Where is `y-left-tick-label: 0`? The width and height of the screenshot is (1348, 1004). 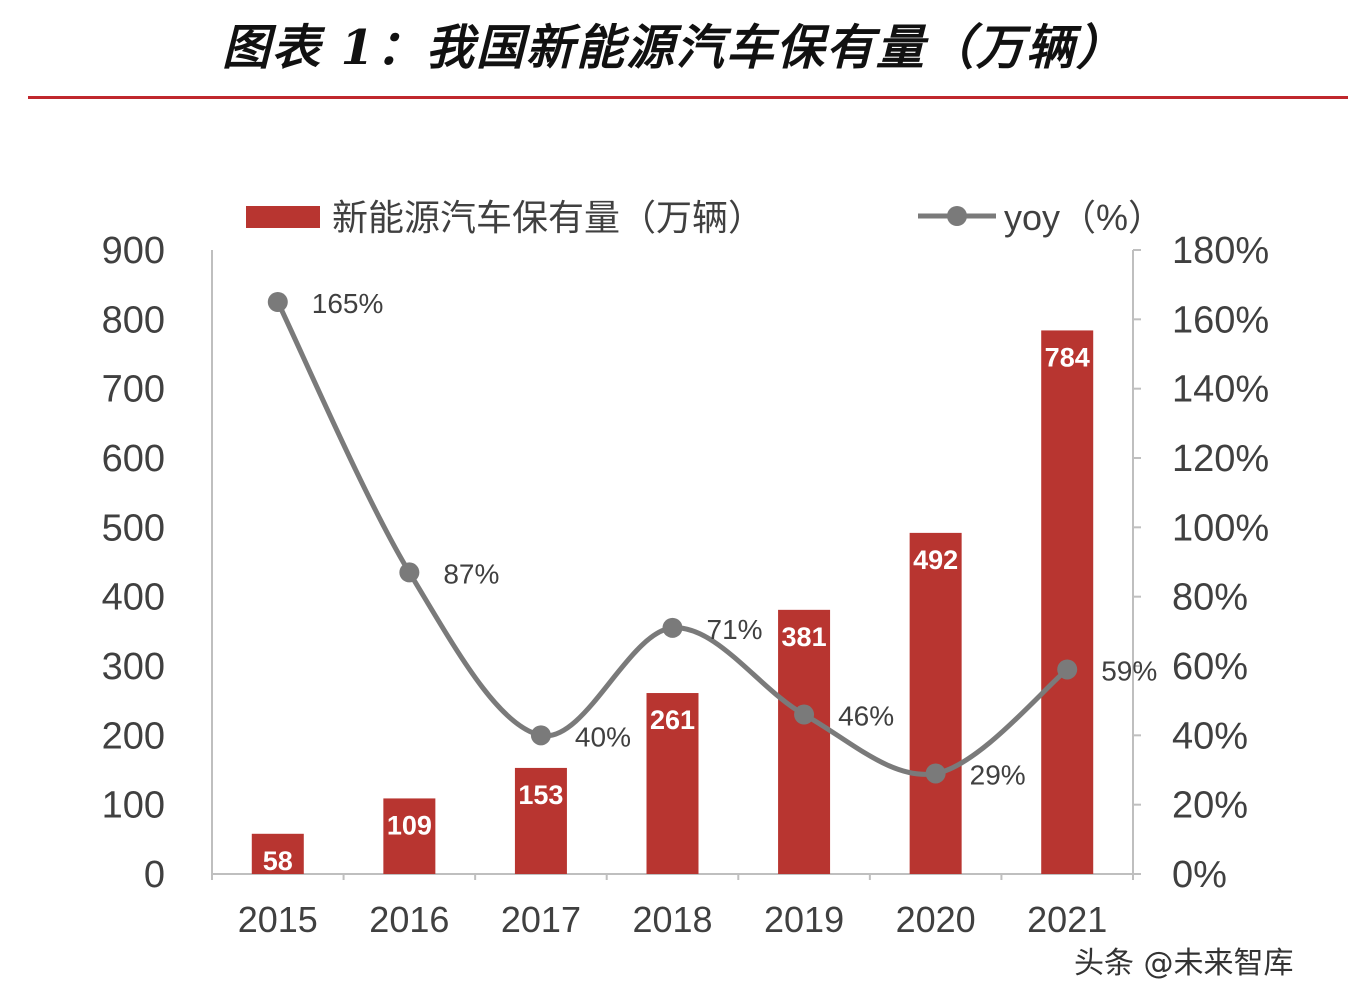
y-left-tick-label: 0 is located at coordinates (154, 875).